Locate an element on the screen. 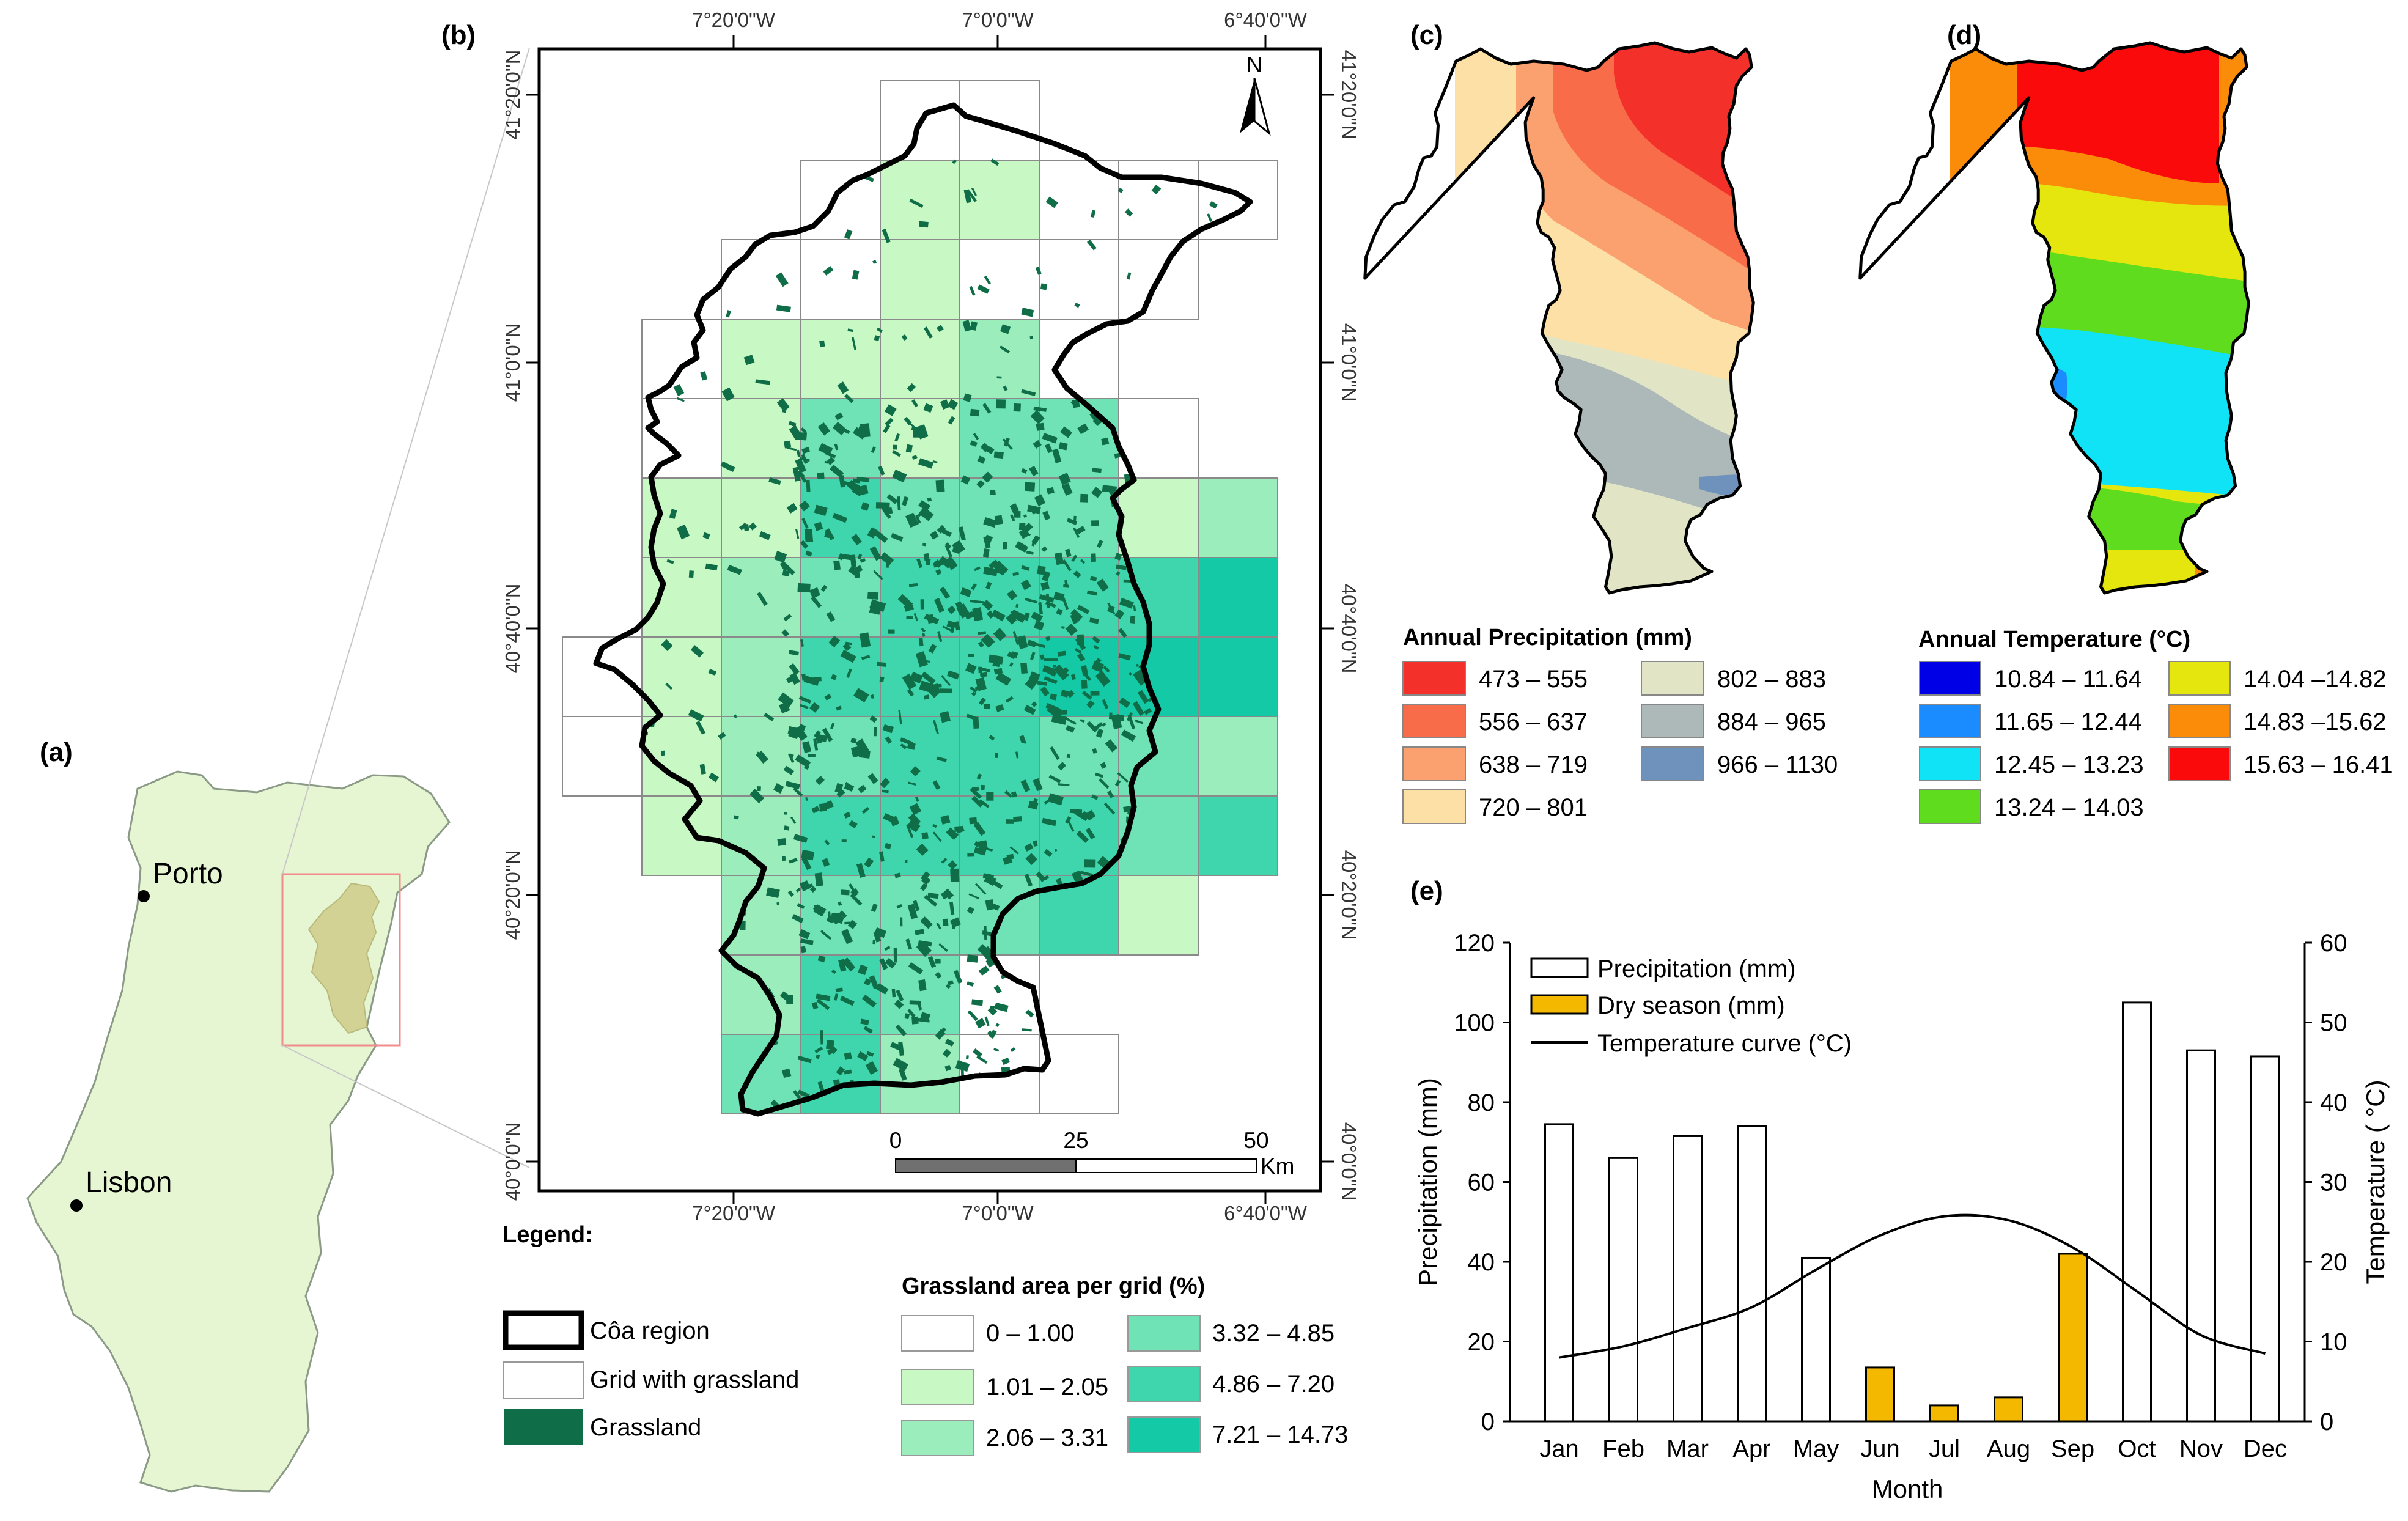 The image size is (2408, 1521). bar-may is located at coordinates (1816, 1339).